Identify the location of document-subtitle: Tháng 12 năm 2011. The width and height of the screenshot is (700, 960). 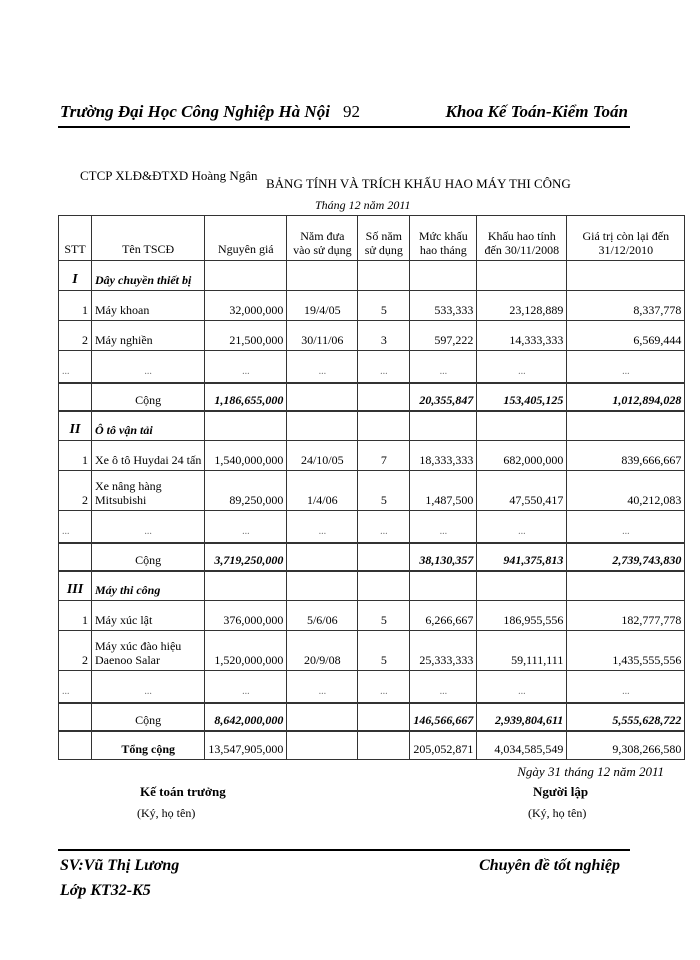
(363, 205).